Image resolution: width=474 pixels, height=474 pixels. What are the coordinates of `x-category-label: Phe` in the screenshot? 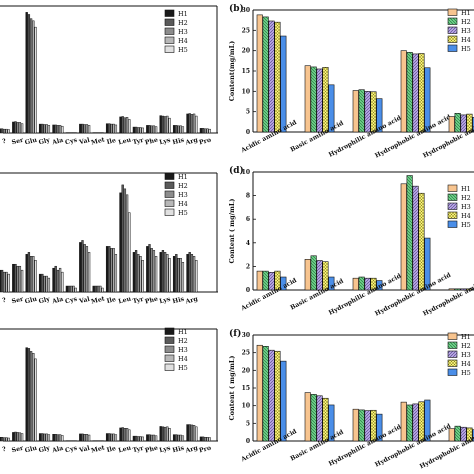 It's located at (151, 142).